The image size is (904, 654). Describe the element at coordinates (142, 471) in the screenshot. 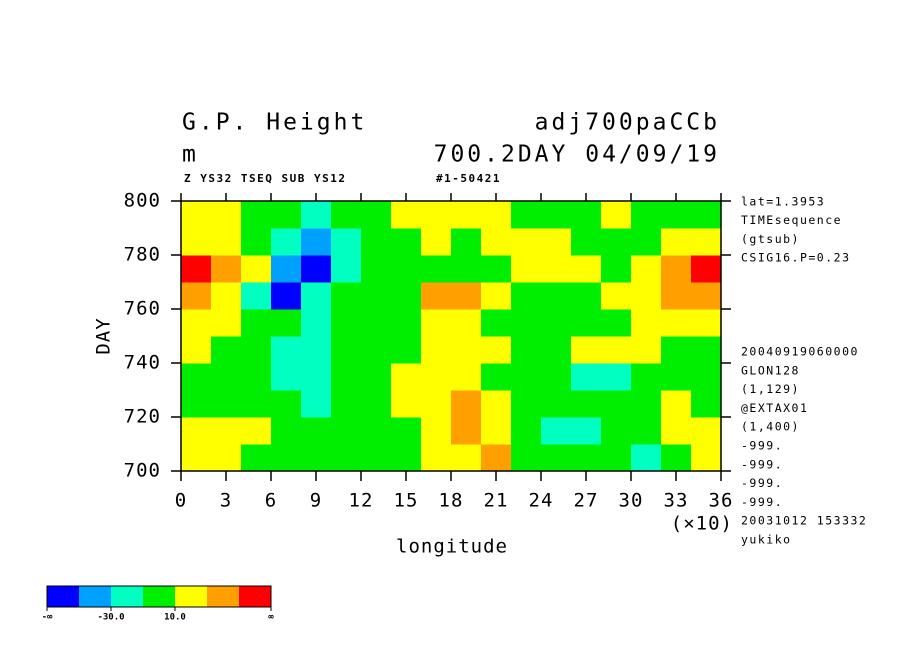

I see `y-tick-label: 700` at that location.